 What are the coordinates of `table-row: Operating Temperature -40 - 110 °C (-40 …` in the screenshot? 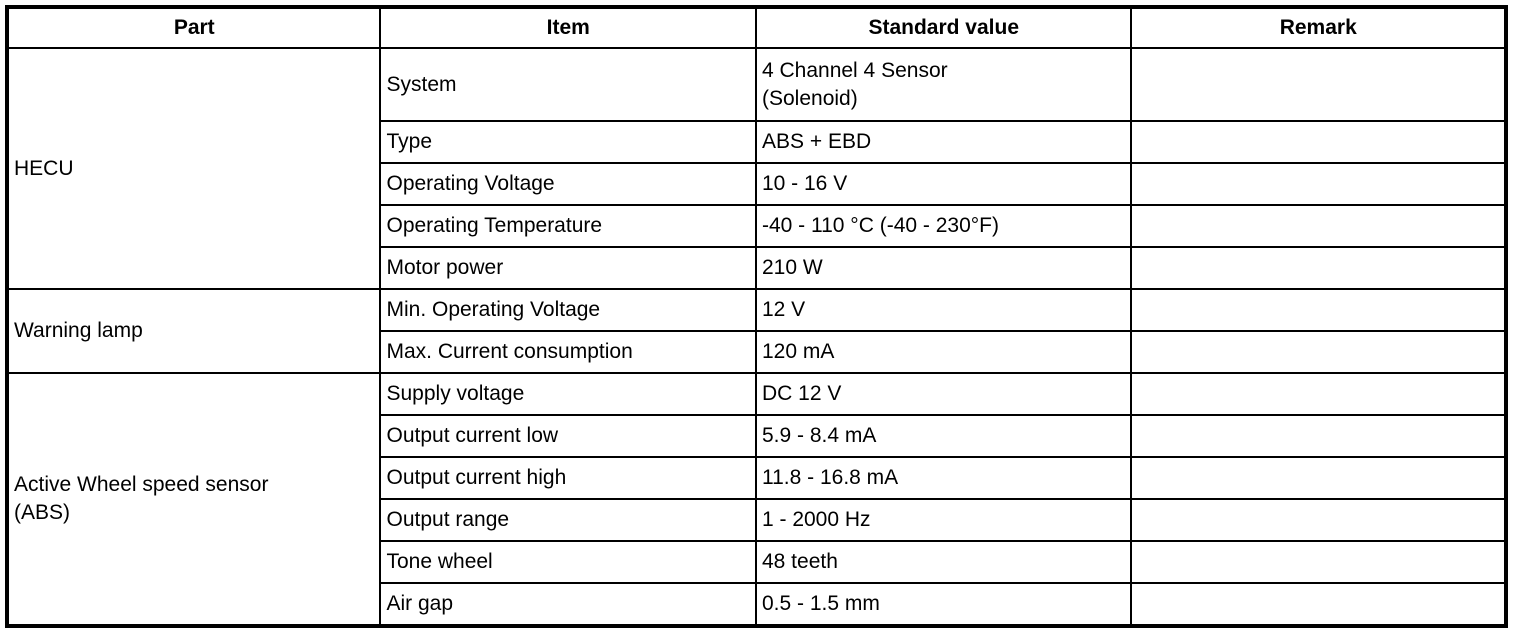 It's located at (757, 226).